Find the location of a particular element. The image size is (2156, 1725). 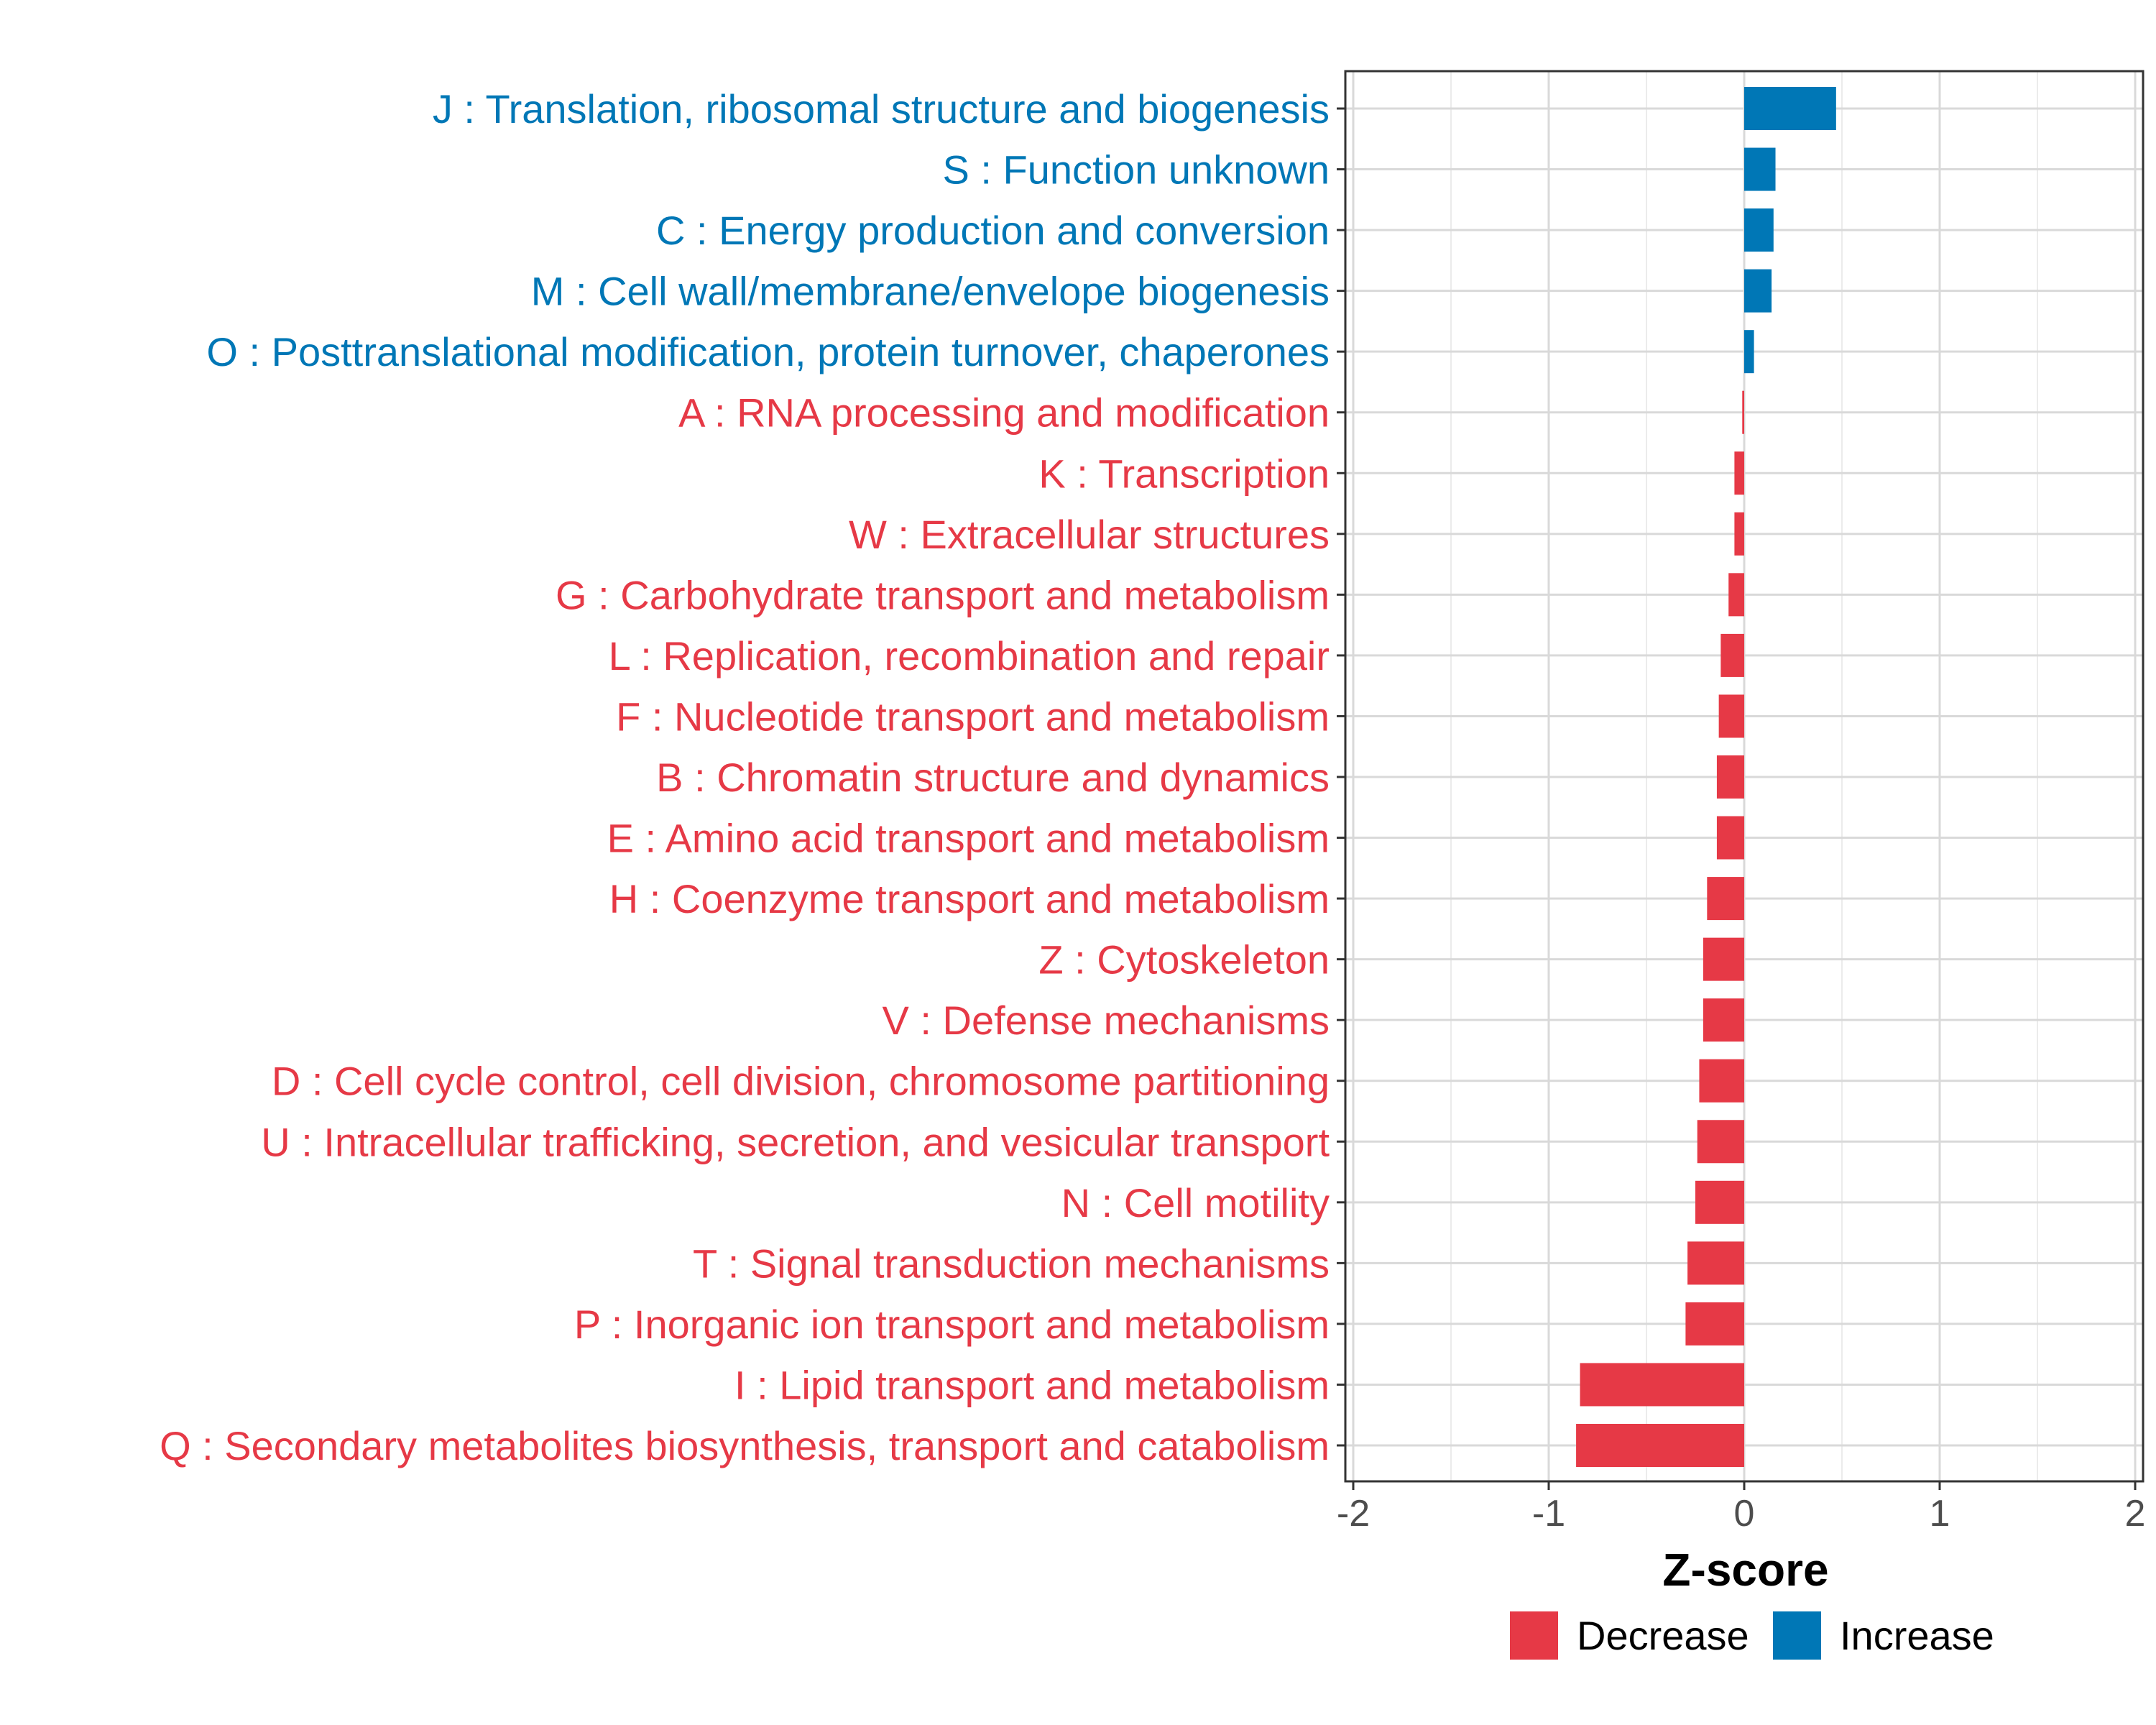

category-label: Z : Cytoskeleton is located at coordinates (1184, 960).